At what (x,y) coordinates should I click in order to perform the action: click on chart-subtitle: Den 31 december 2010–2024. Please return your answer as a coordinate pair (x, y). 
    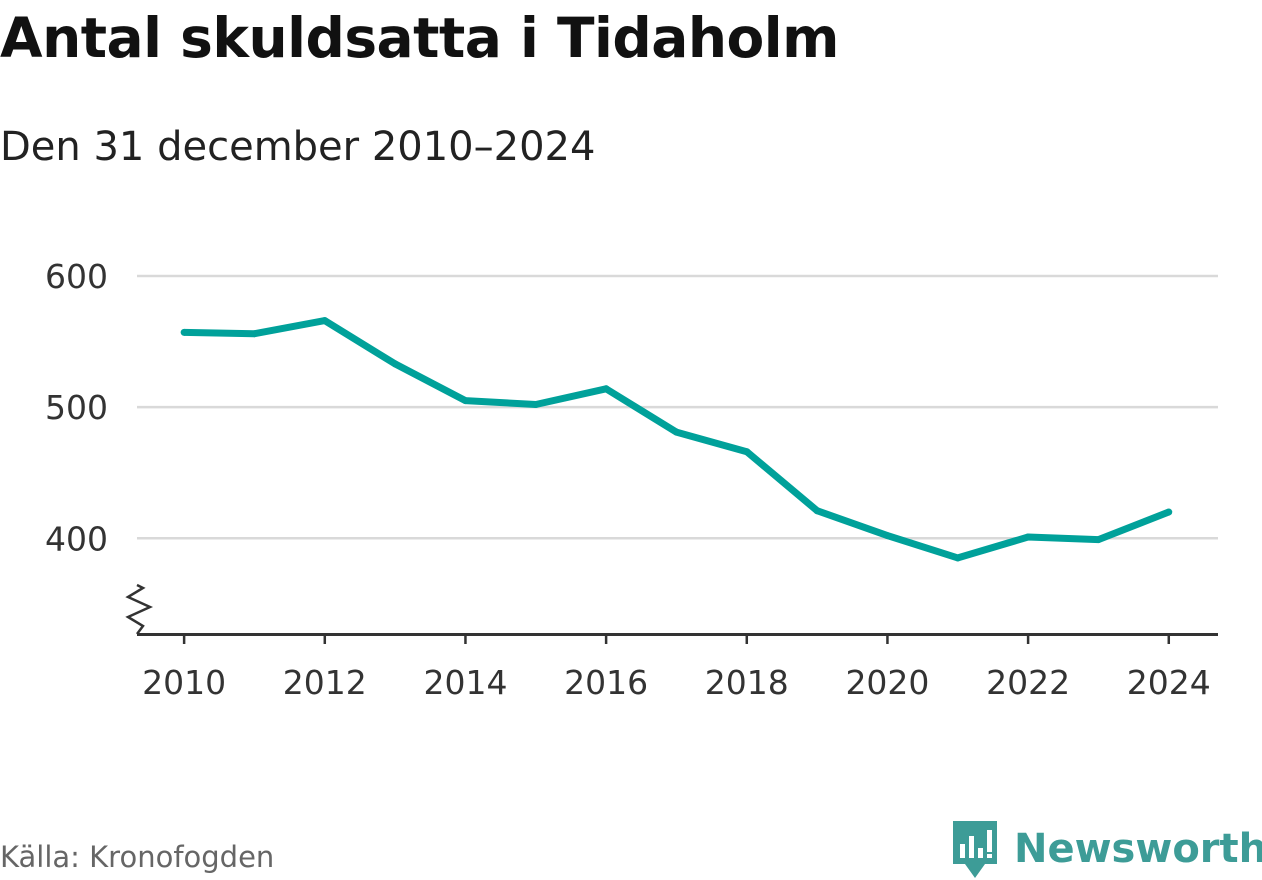
    Looking at the image, I should click on (298, 147).